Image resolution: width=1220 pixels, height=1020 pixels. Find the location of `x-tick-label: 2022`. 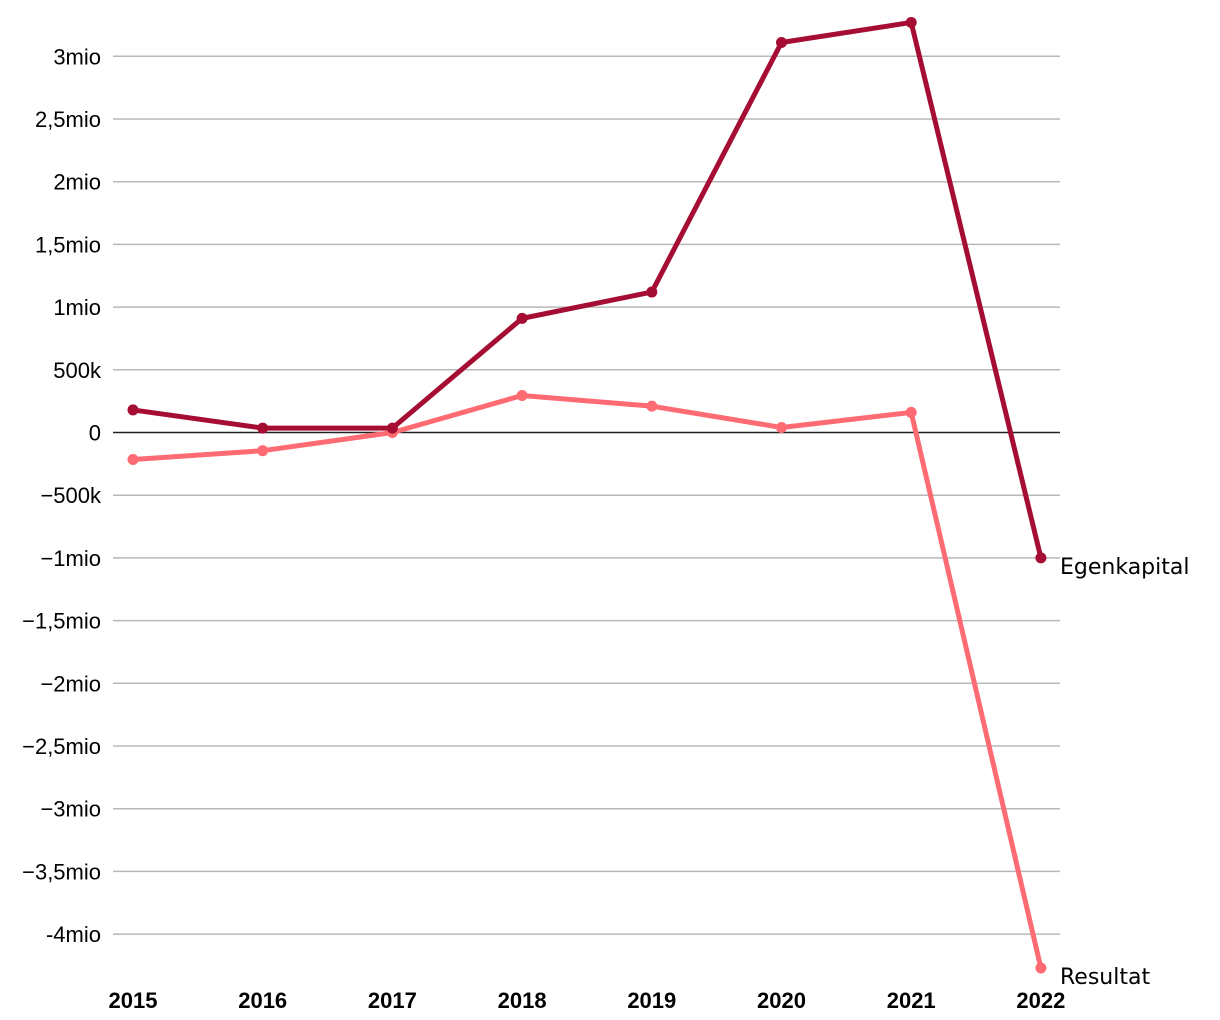

x-tick-label: 2022 is located at coordinates (1040, 1000).